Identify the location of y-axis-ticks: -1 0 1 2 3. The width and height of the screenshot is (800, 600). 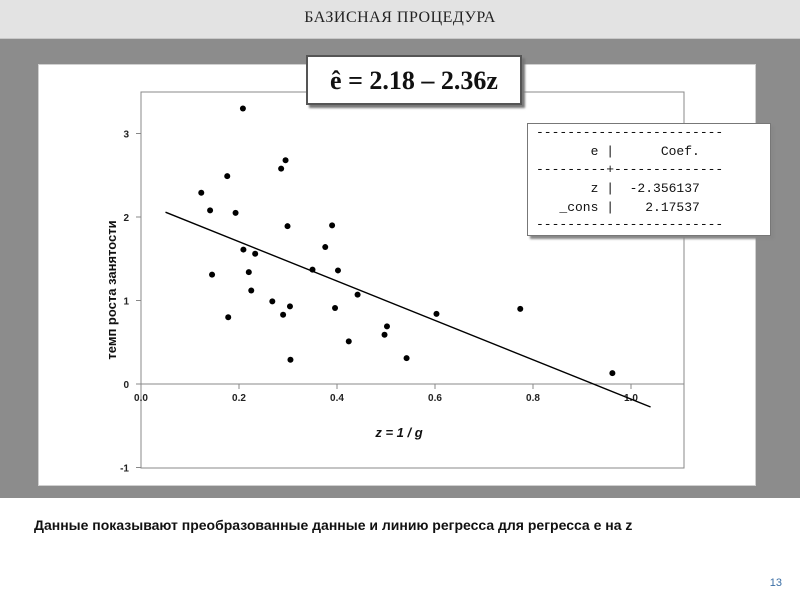
(130, 302).